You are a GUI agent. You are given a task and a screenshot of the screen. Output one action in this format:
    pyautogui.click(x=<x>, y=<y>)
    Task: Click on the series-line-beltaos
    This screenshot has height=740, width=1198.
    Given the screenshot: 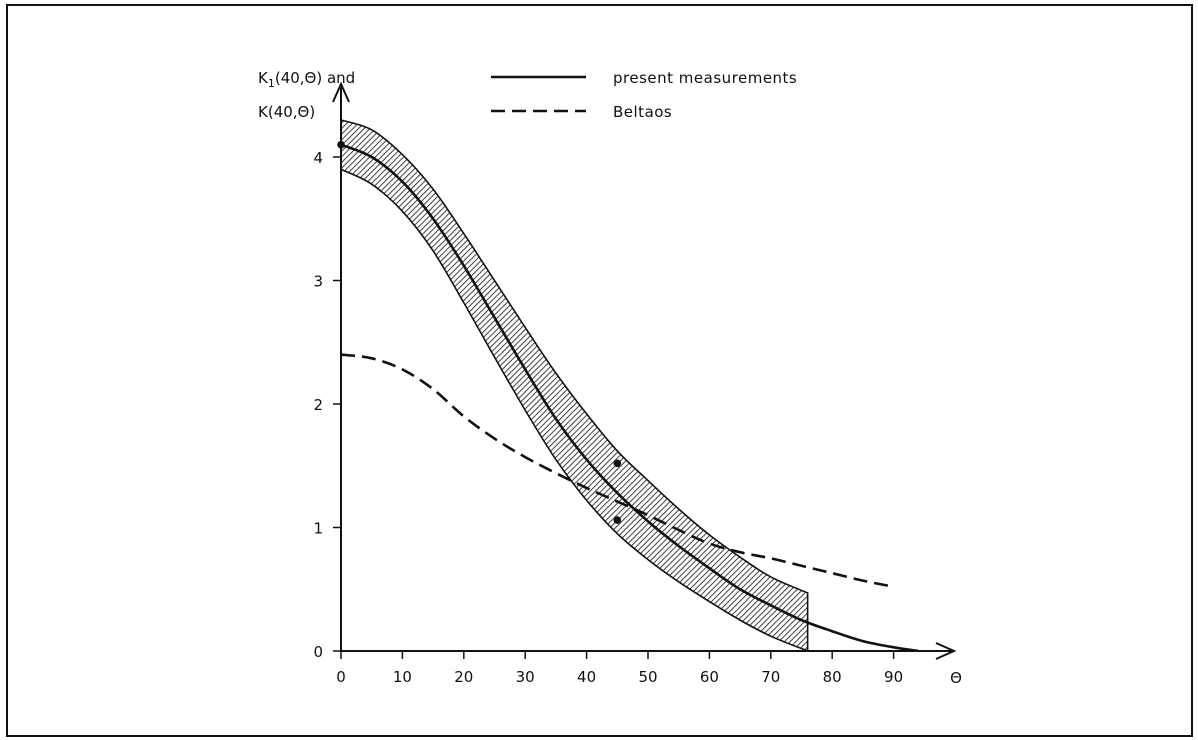 What is the action you would take?
    pyautogui.click(x=617, y=471)
    